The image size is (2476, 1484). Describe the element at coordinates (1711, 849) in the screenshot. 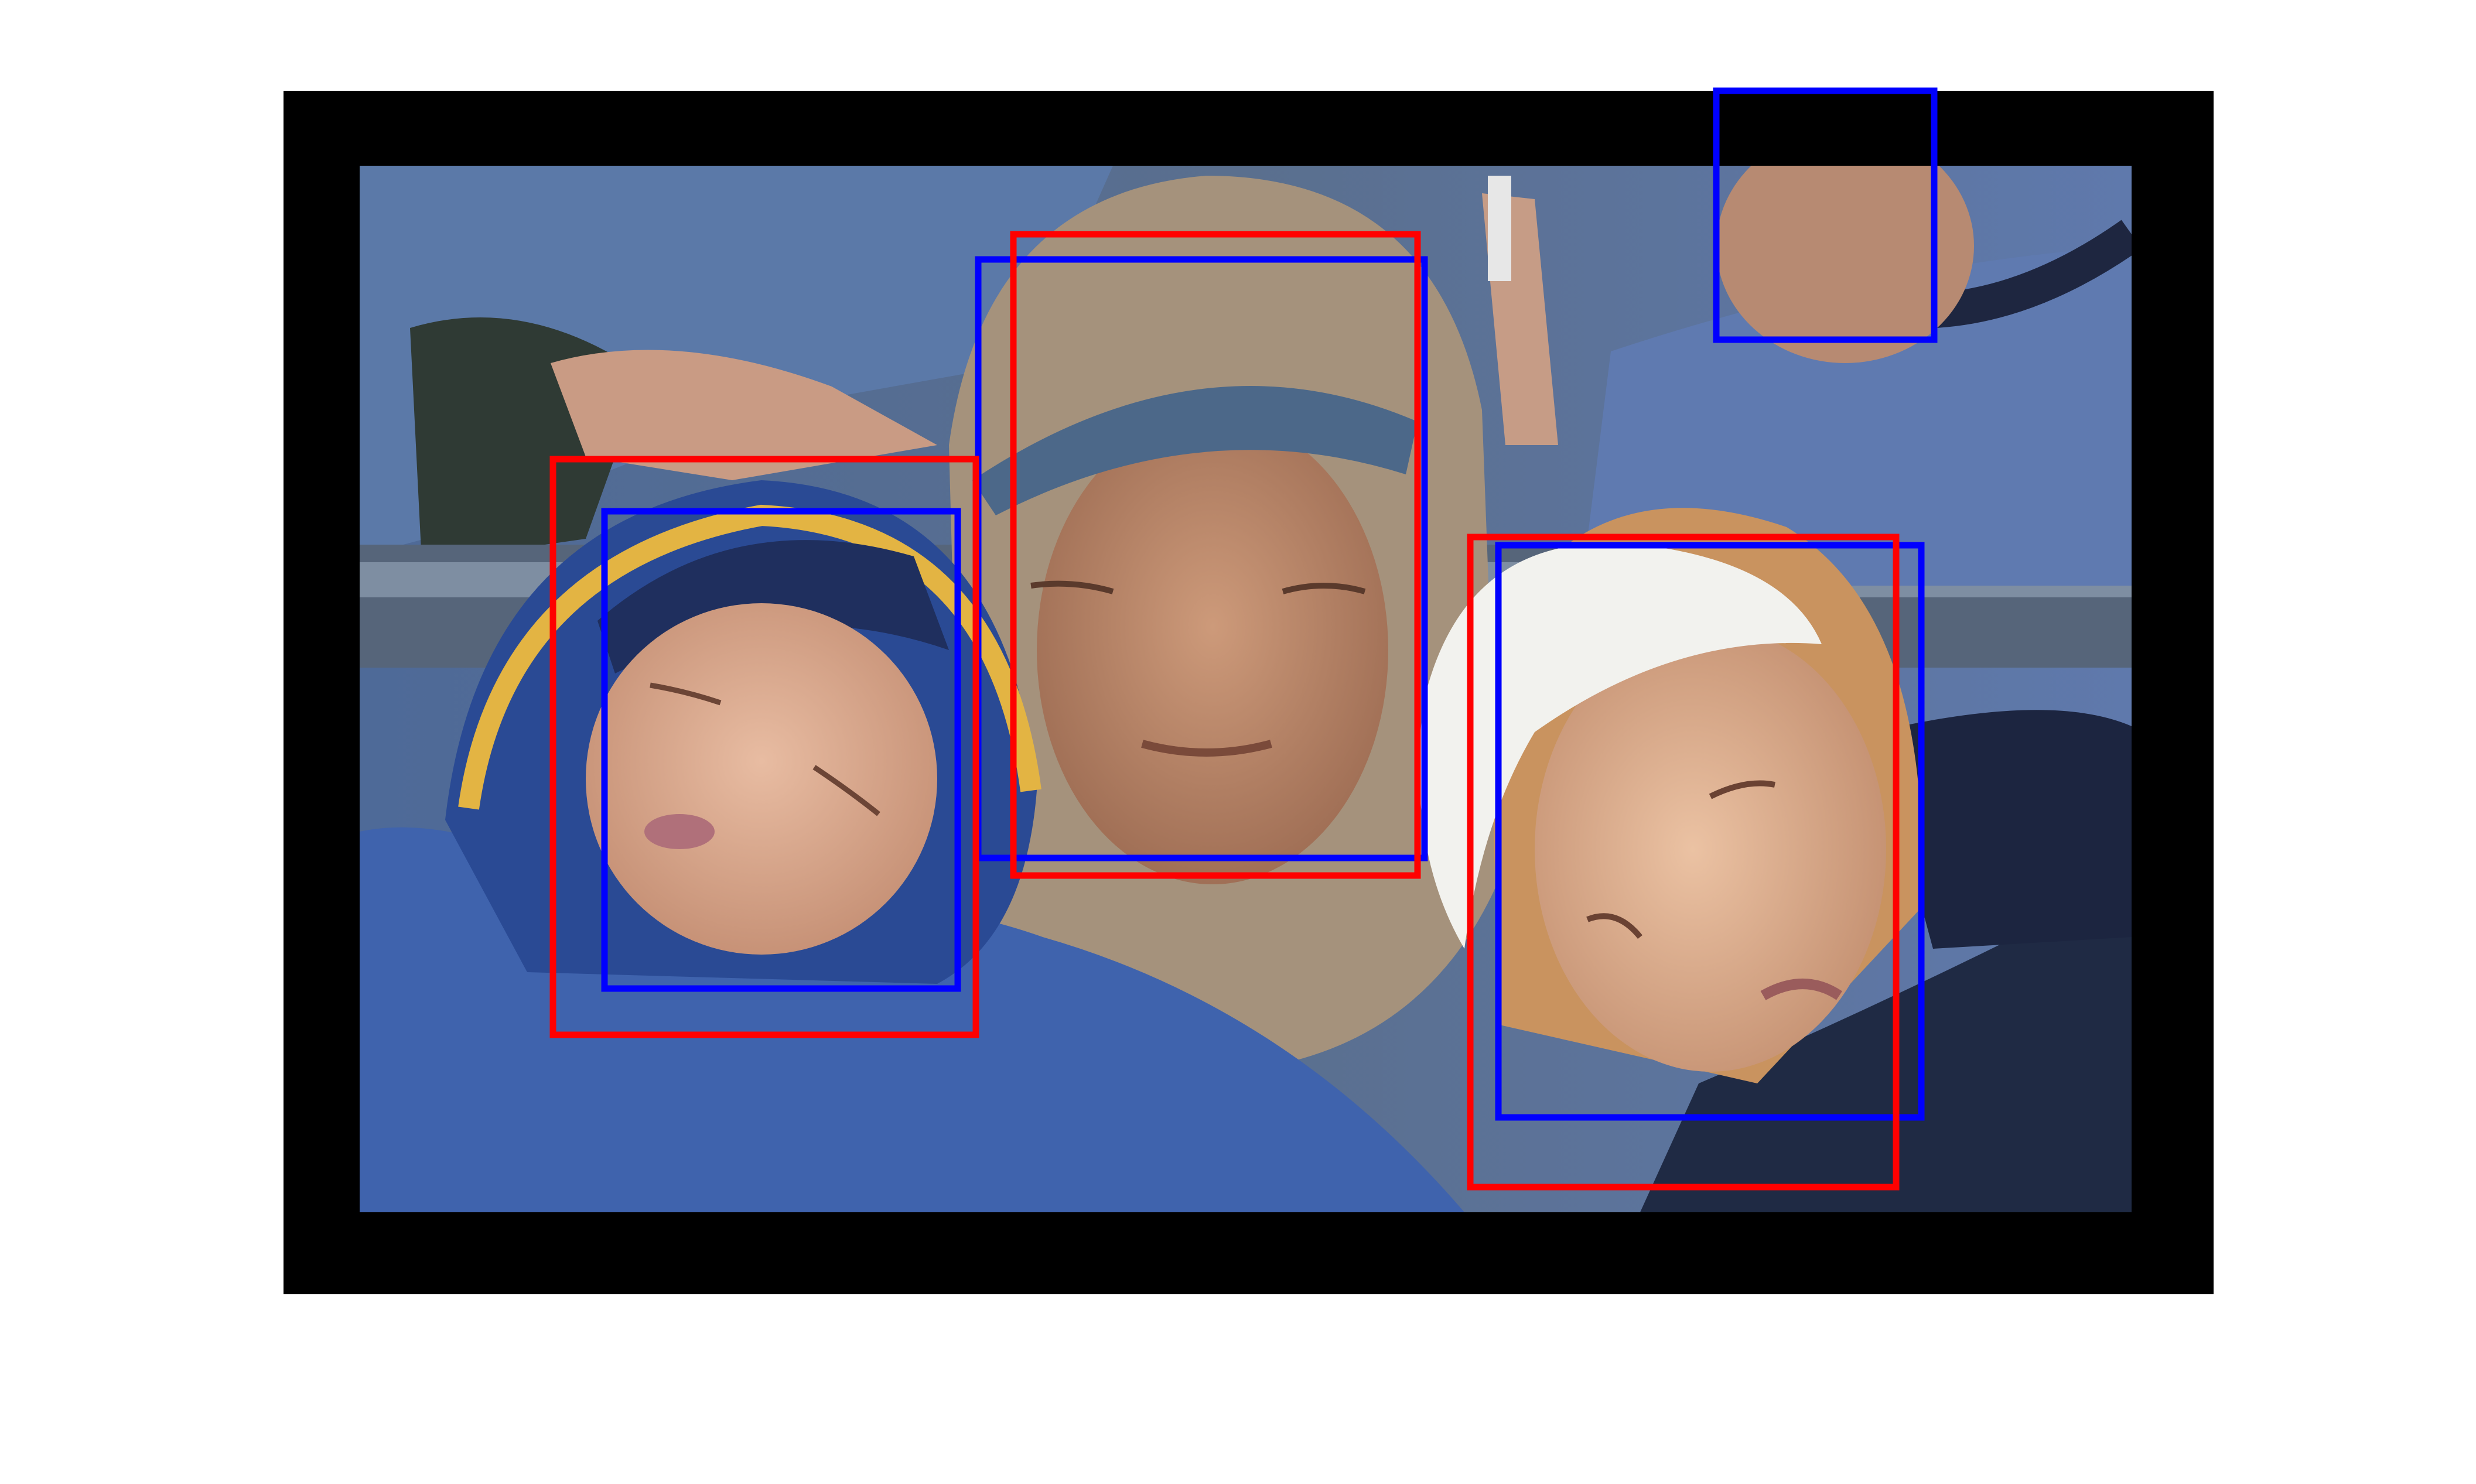

I see `right-woman-face` at that location.